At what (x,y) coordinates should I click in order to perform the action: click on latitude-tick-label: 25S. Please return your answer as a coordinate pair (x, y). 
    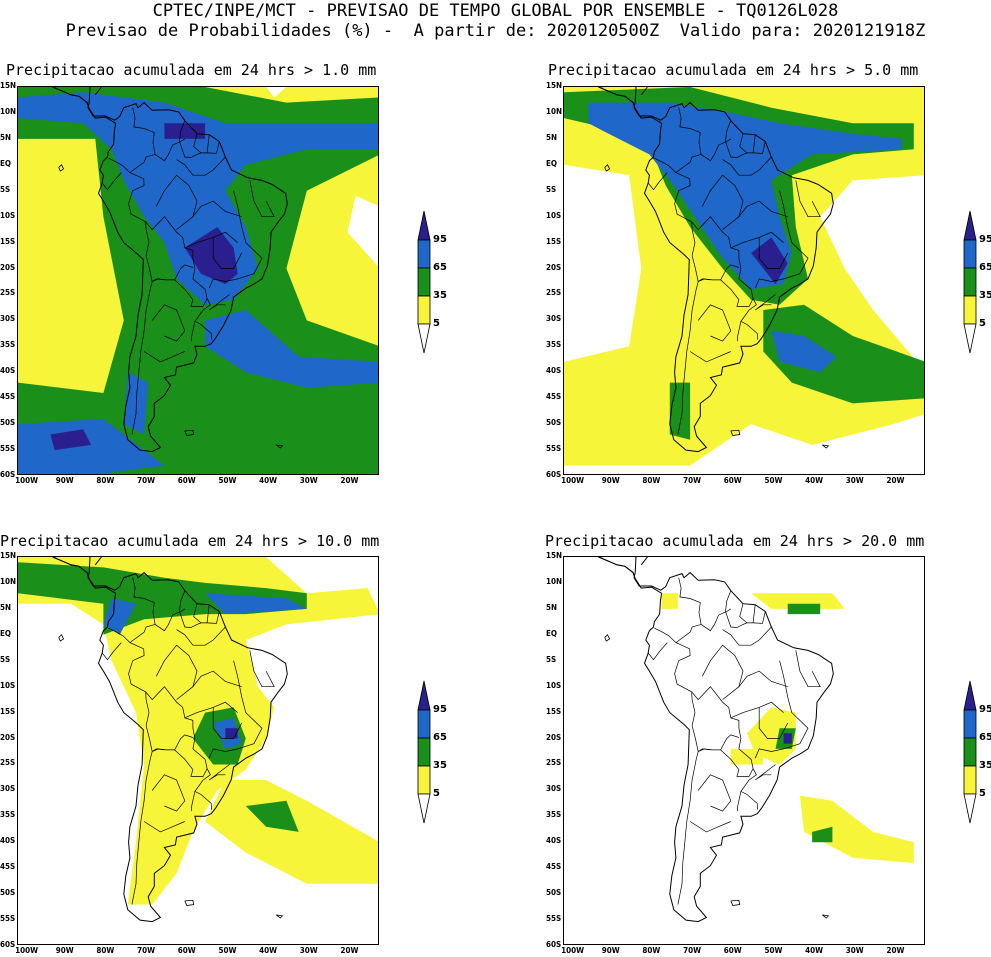
    Looking at the image, I should click on (554, 763).